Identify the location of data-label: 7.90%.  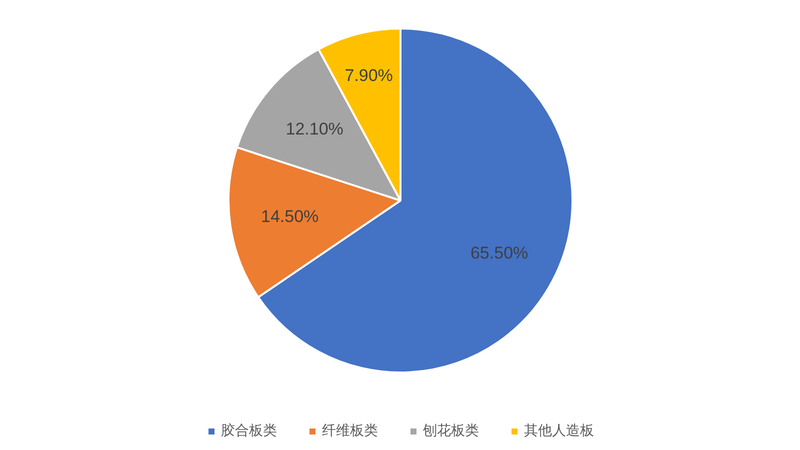
(368, 75).